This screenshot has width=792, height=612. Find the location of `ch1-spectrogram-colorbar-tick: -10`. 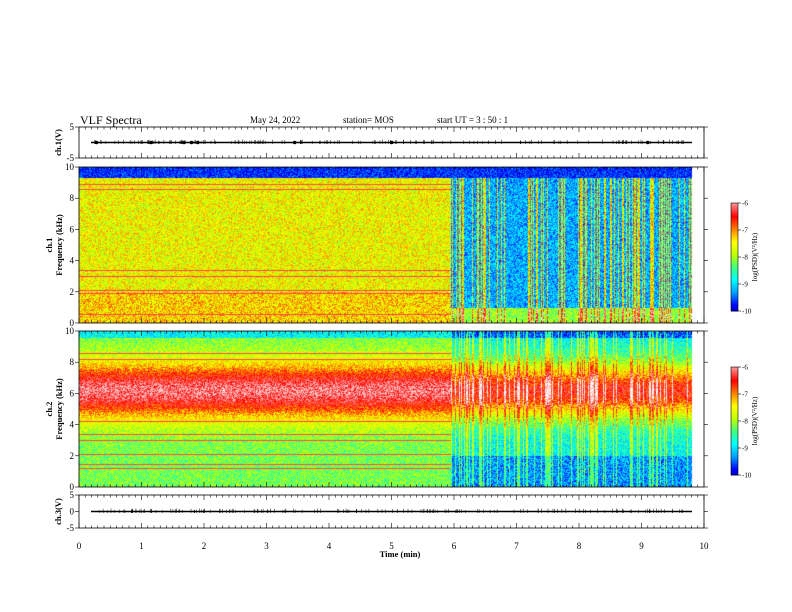

ch1-spectrogram-colorbar-tick: -10 is located at coordinates (747, 312).